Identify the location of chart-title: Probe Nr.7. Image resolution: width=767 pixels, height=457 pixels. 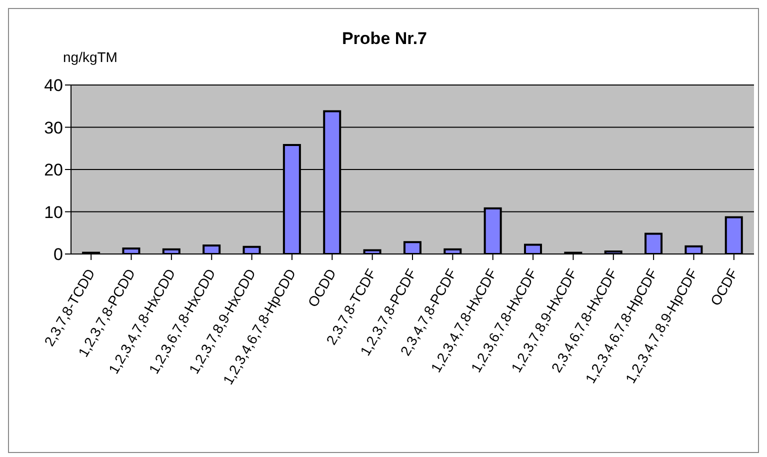
(384, 39).